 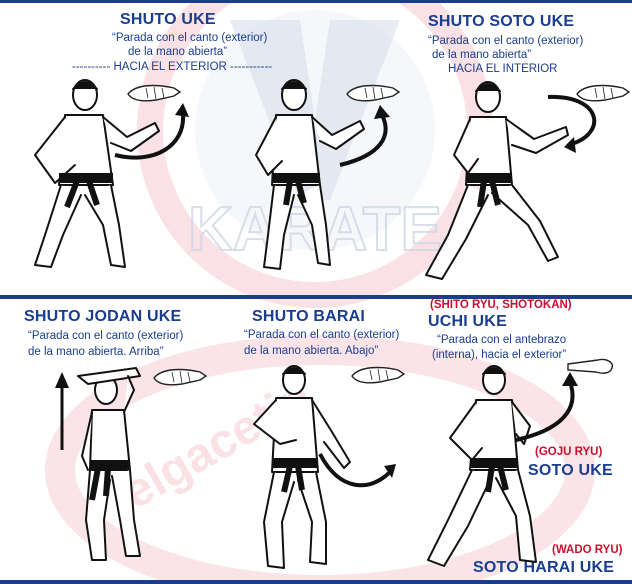 What do you see at coordinates (111, 173) in the screenshot?
I see `karateka-figure-shuto-uke` at bounding box center [111, 173].